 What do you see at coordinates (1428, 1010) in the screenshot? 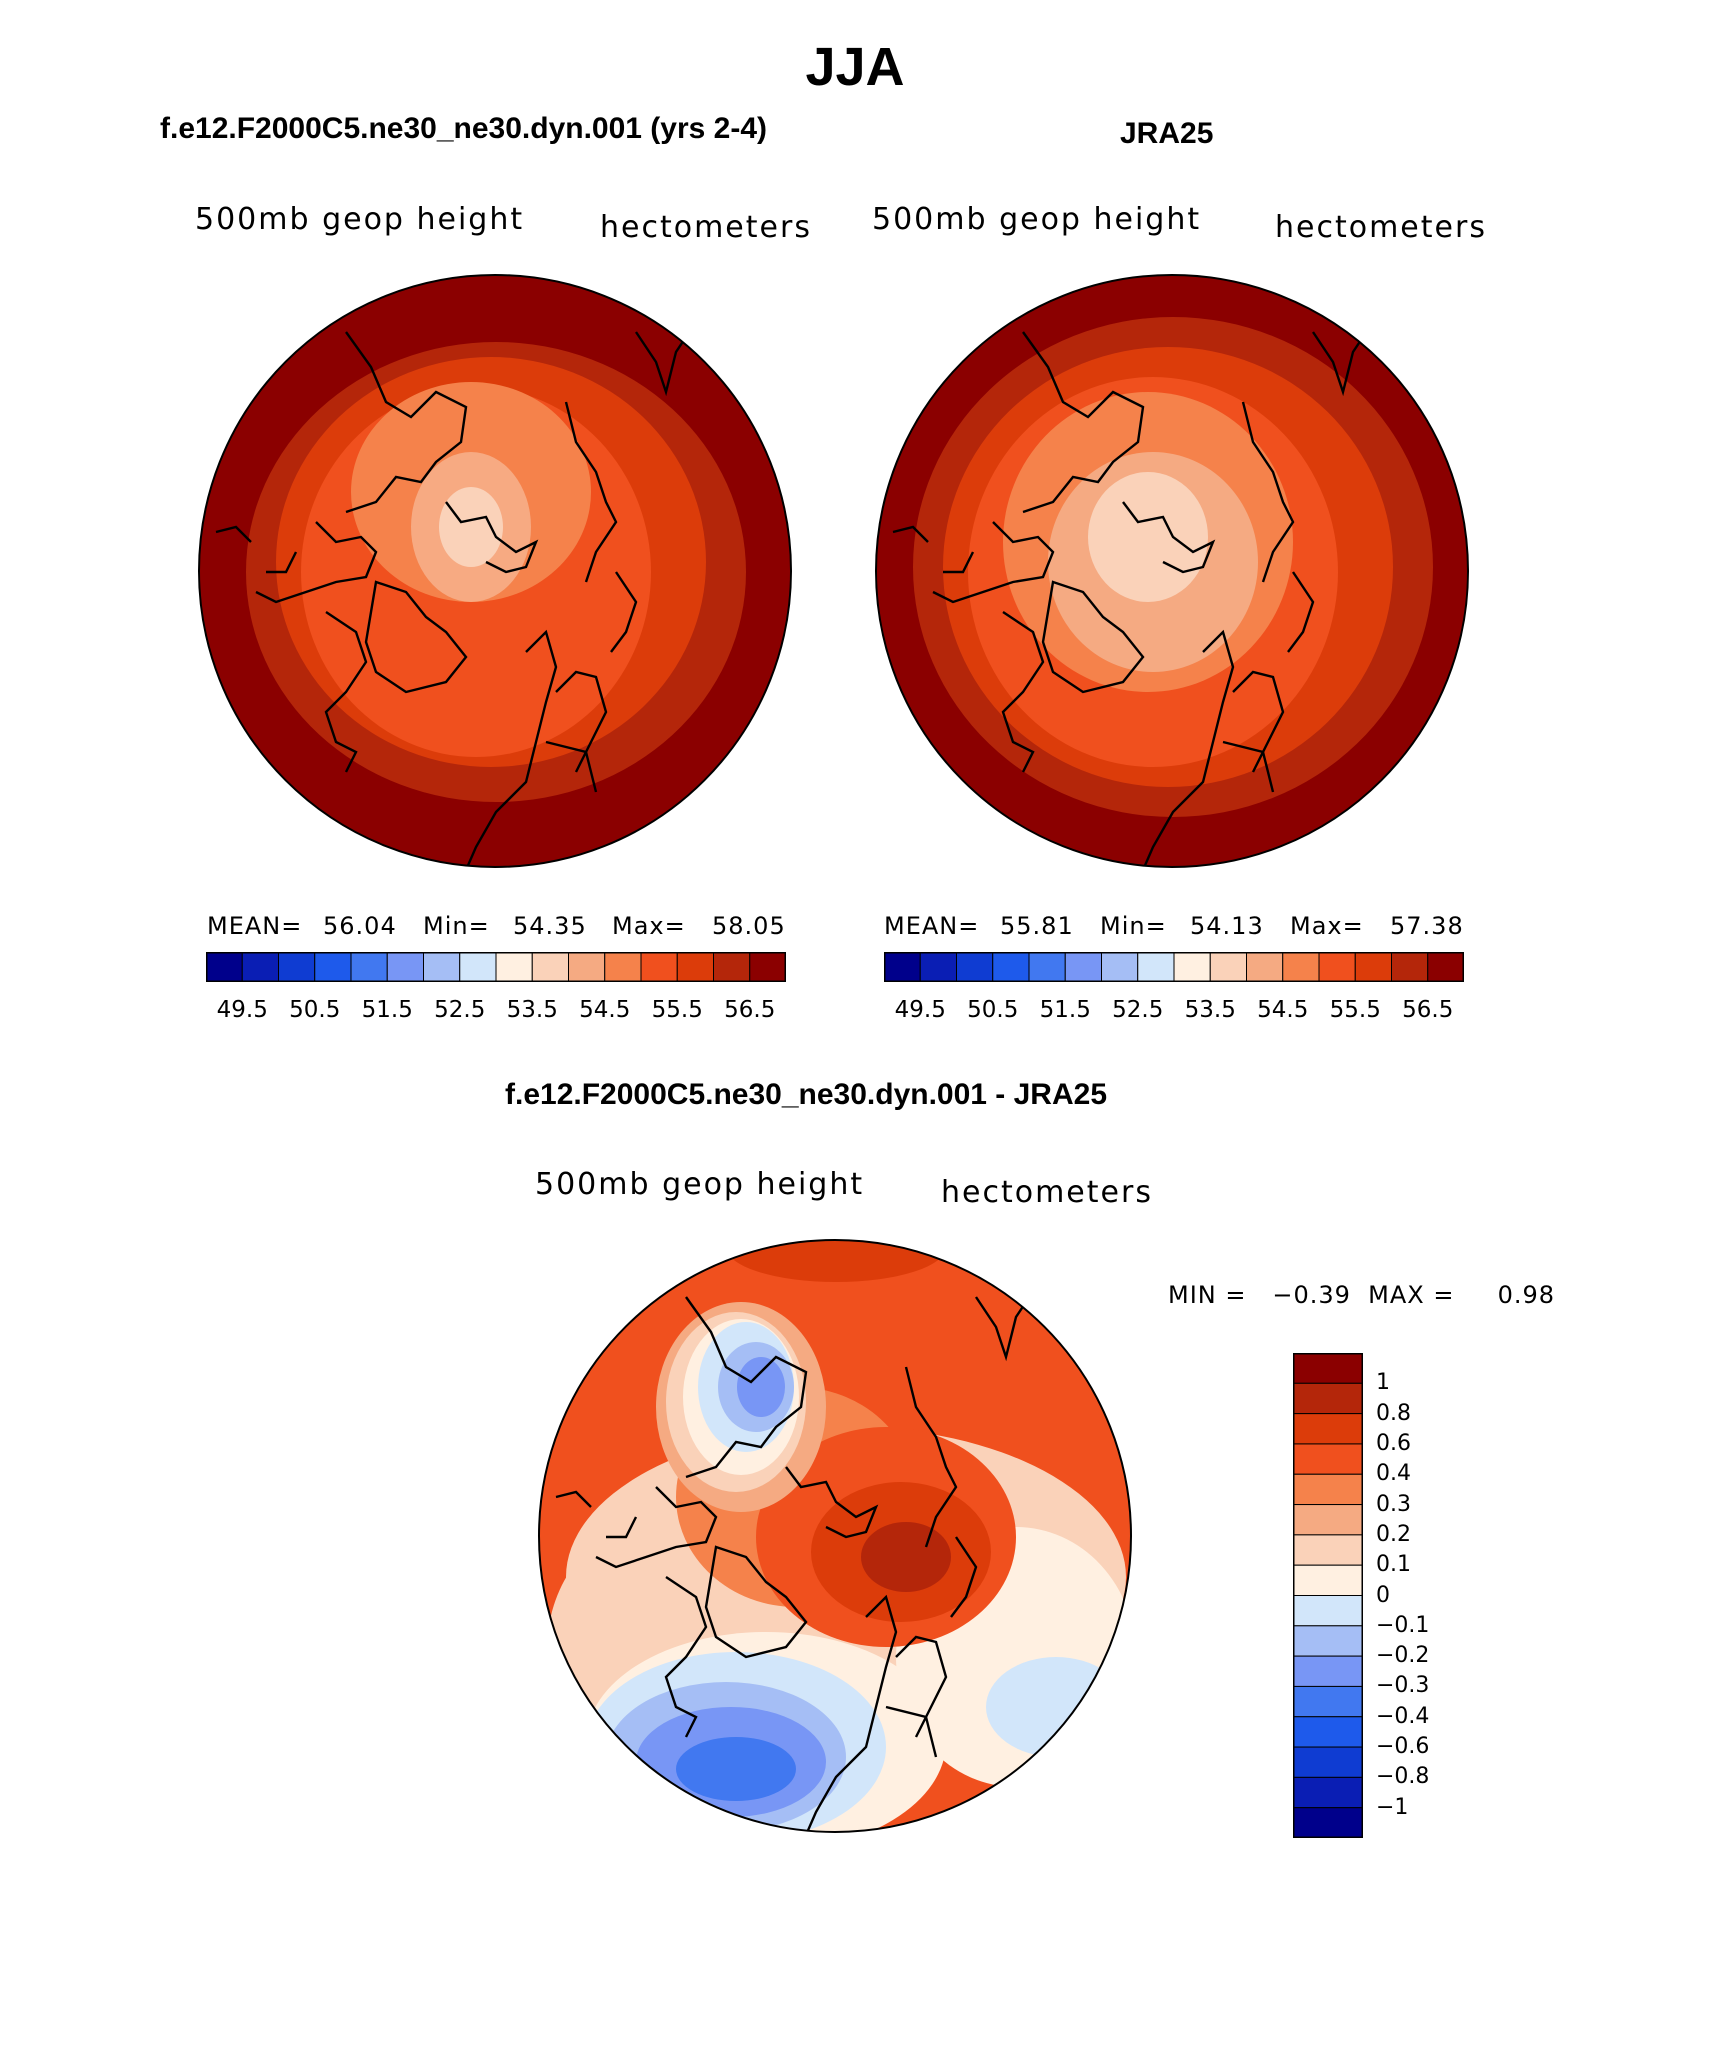
I see `colorbar-obs-tick-label: 56.5` at bounding box center [1428, 1010].